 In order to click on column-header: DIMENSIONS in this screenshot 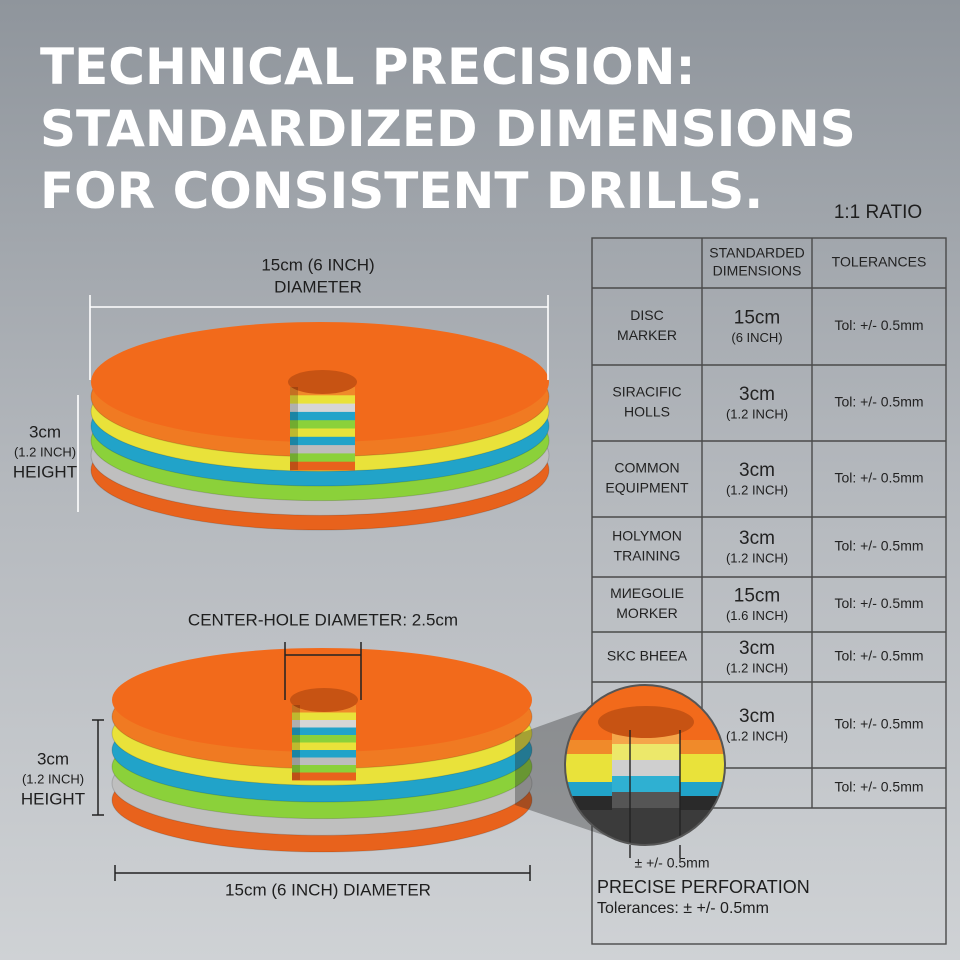, I will do `click(757, 271)`.